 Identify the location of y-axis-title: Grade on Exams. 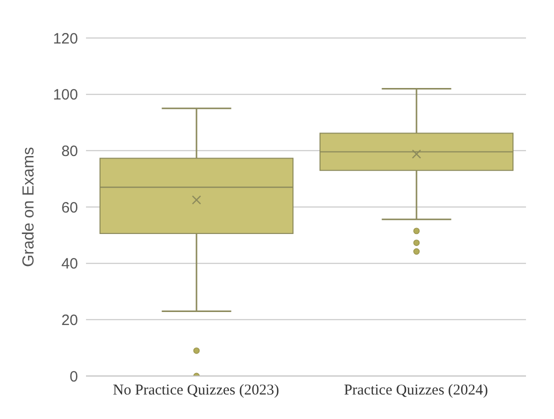
(29, 207).